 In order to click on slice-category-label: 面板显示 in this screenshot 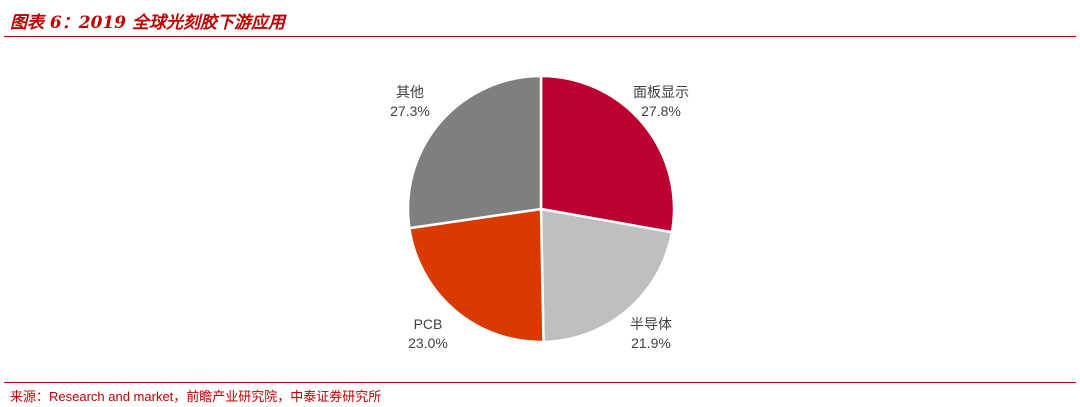, I will do `click(661, 92)`.